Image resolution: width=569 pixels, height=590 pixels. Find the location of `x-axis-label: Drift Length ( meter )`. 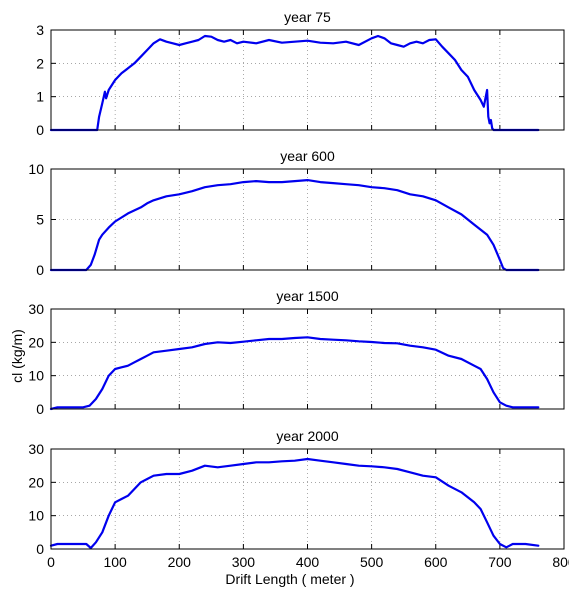

x-axis-label: Drift Length ( meter ) is located at coordinates (289, 579).